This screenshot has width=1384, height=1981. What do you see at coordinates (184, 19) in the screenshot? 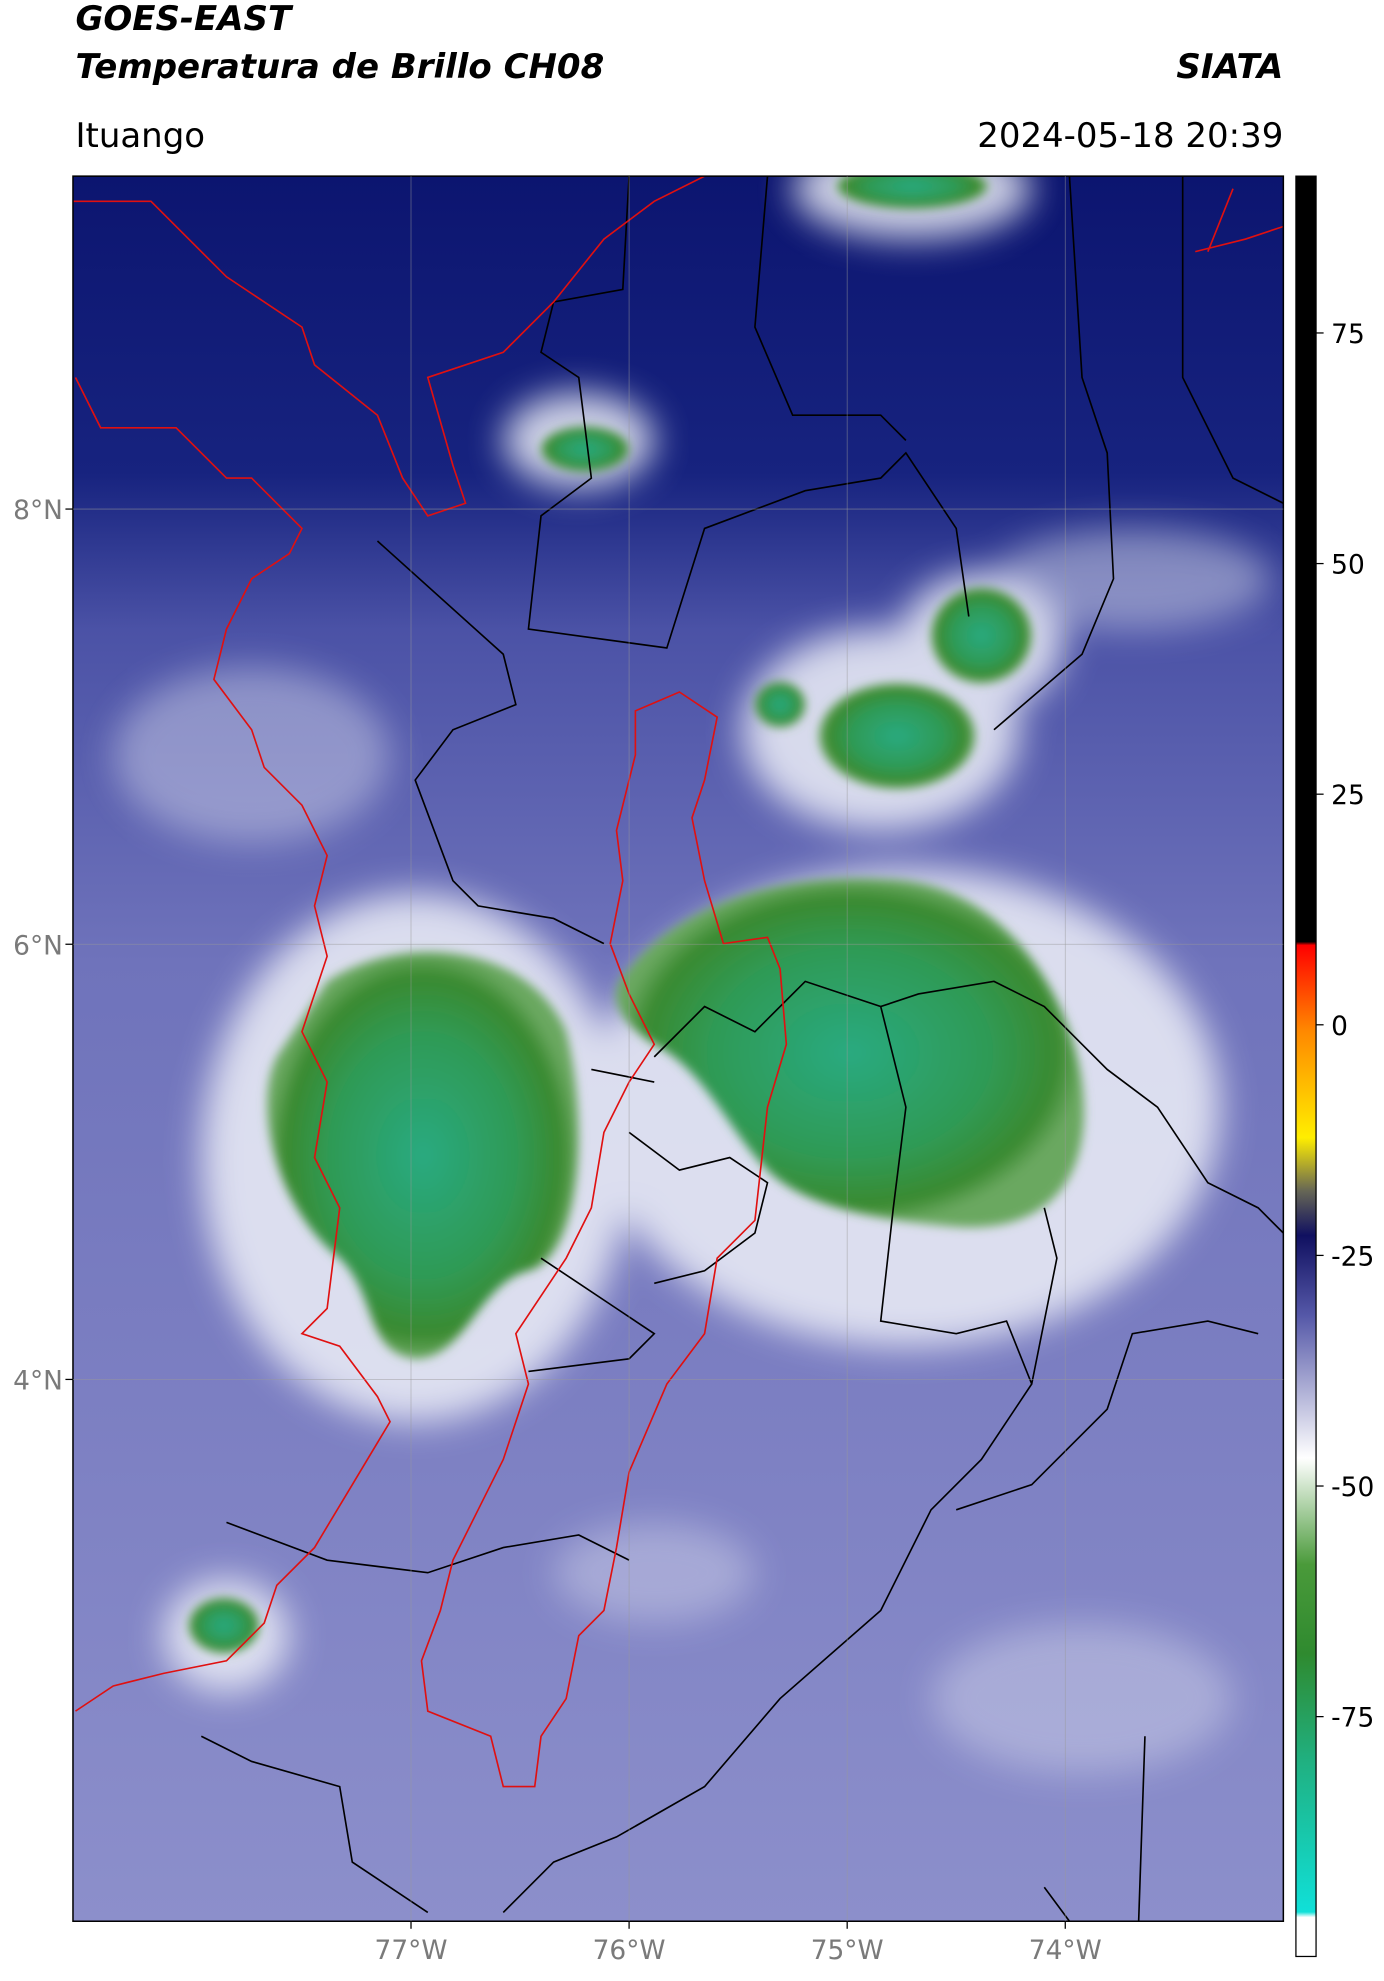
I see `title: GOES-EAST` at bounding box center [184, 19].